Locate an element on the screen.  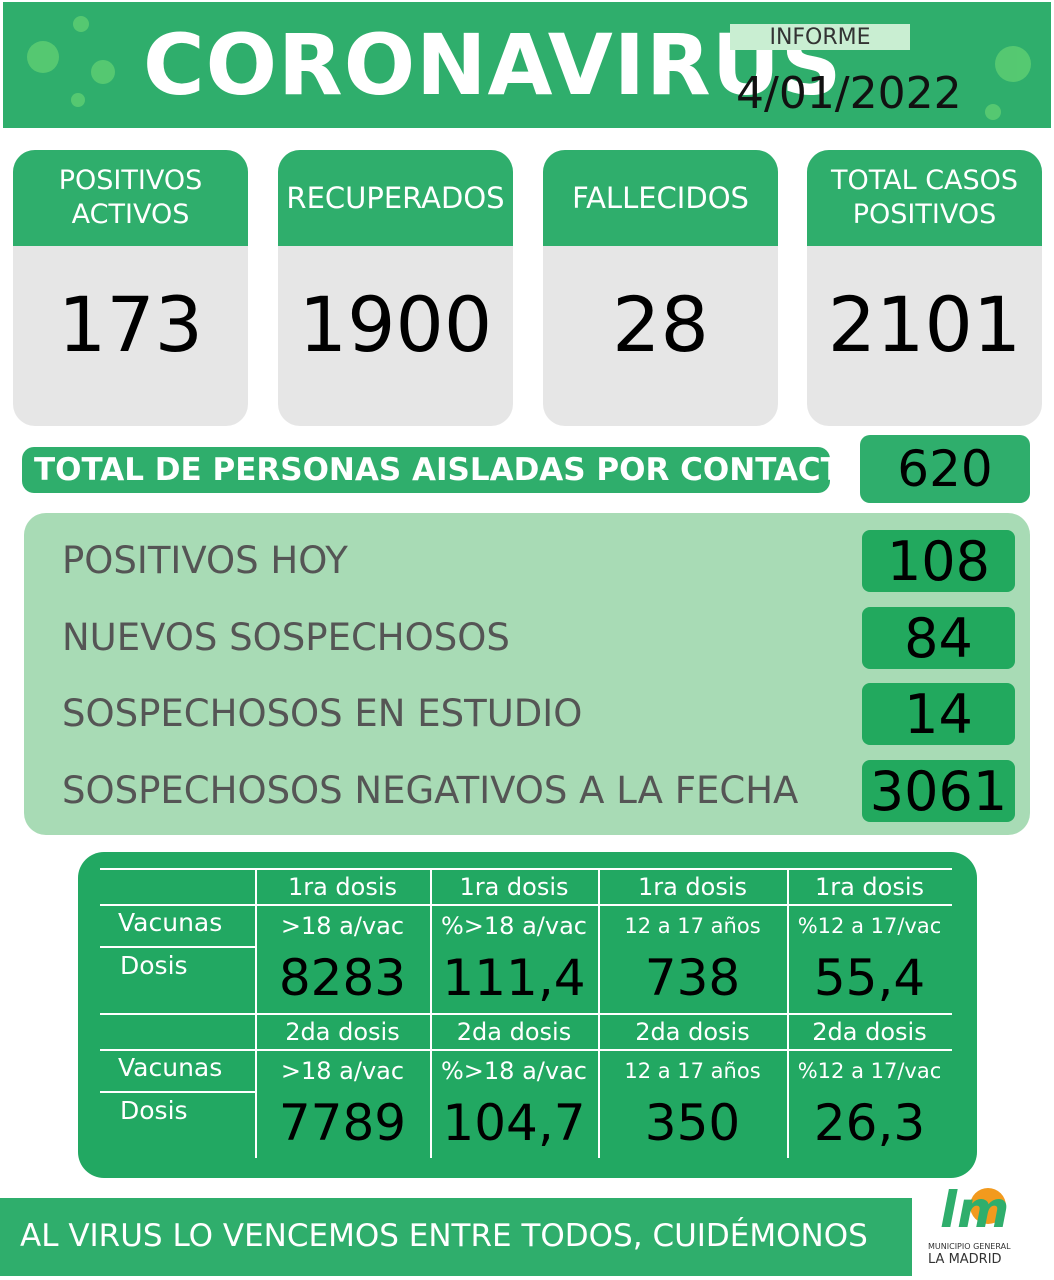
card-label: RECUPERADOS is located at coordinates (395, 198).